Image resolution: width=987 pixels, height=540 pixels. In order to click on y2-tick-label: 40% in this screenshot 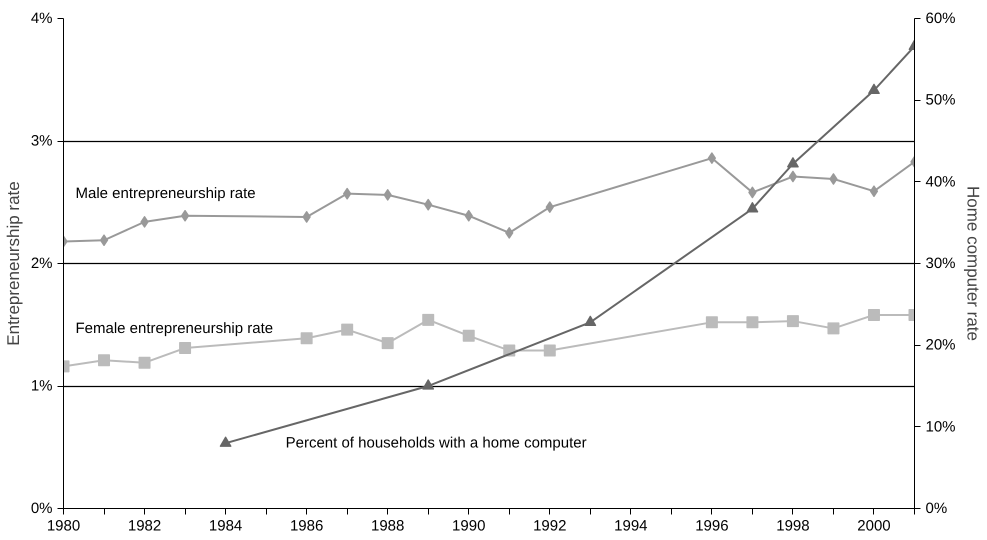, I will do `click(941, 181)`.